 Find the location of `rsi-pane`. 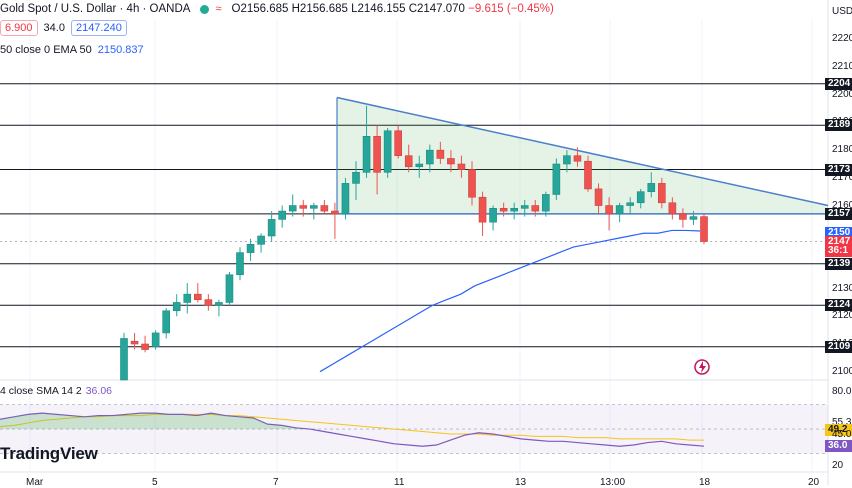

rsi-pane is located at coordinates (414, 429).